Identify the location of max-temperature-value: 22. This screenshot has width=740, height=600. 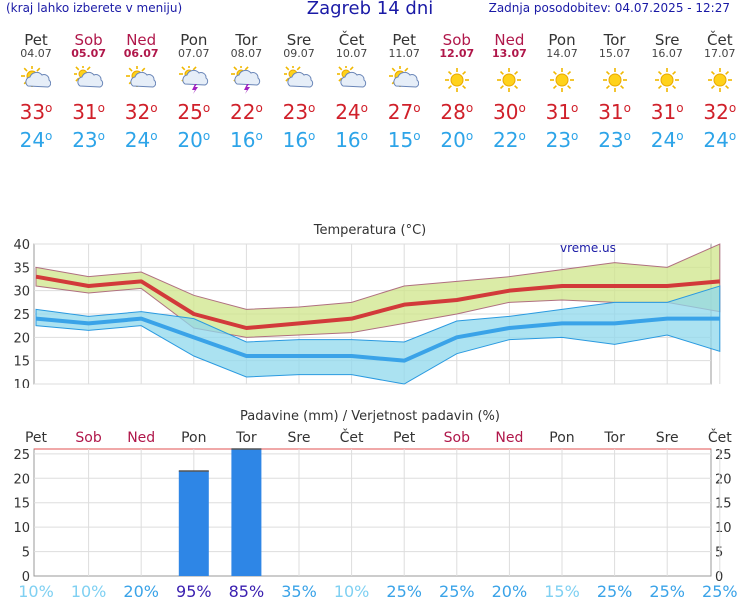
(242, 112).